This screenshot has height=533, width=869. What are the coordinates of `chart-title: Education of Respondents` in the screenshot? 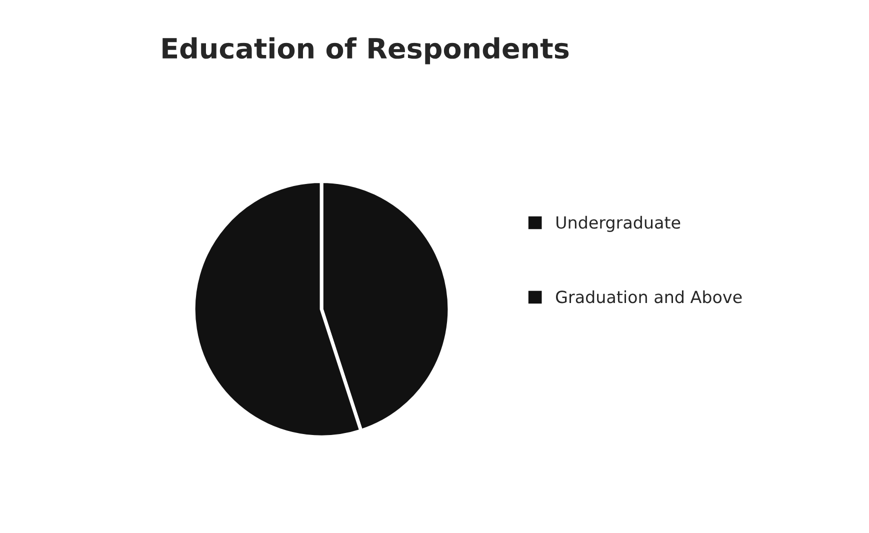 It's located at (365, 50).